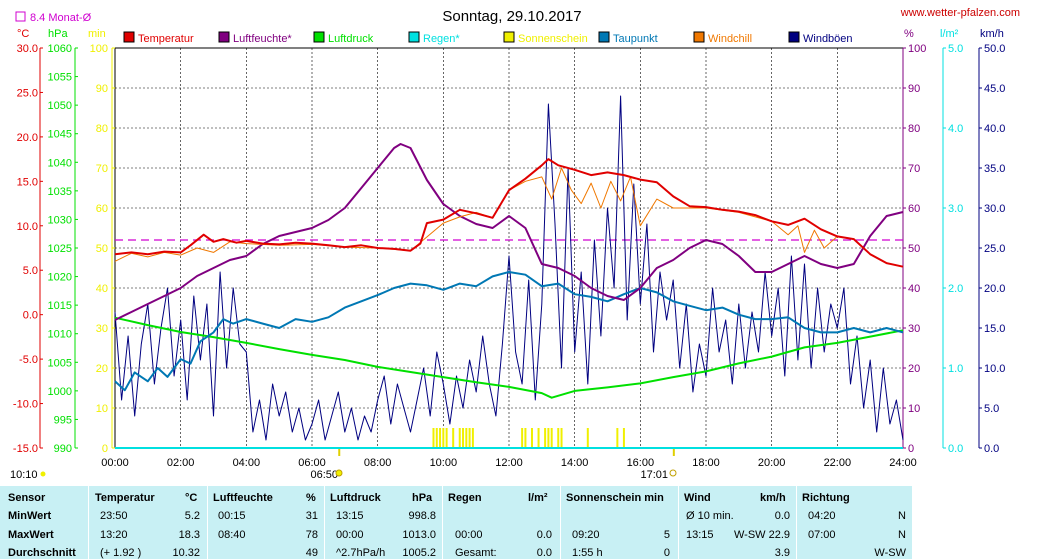  I want to click on axis-tick-label: 4.0, so click(955, 129).